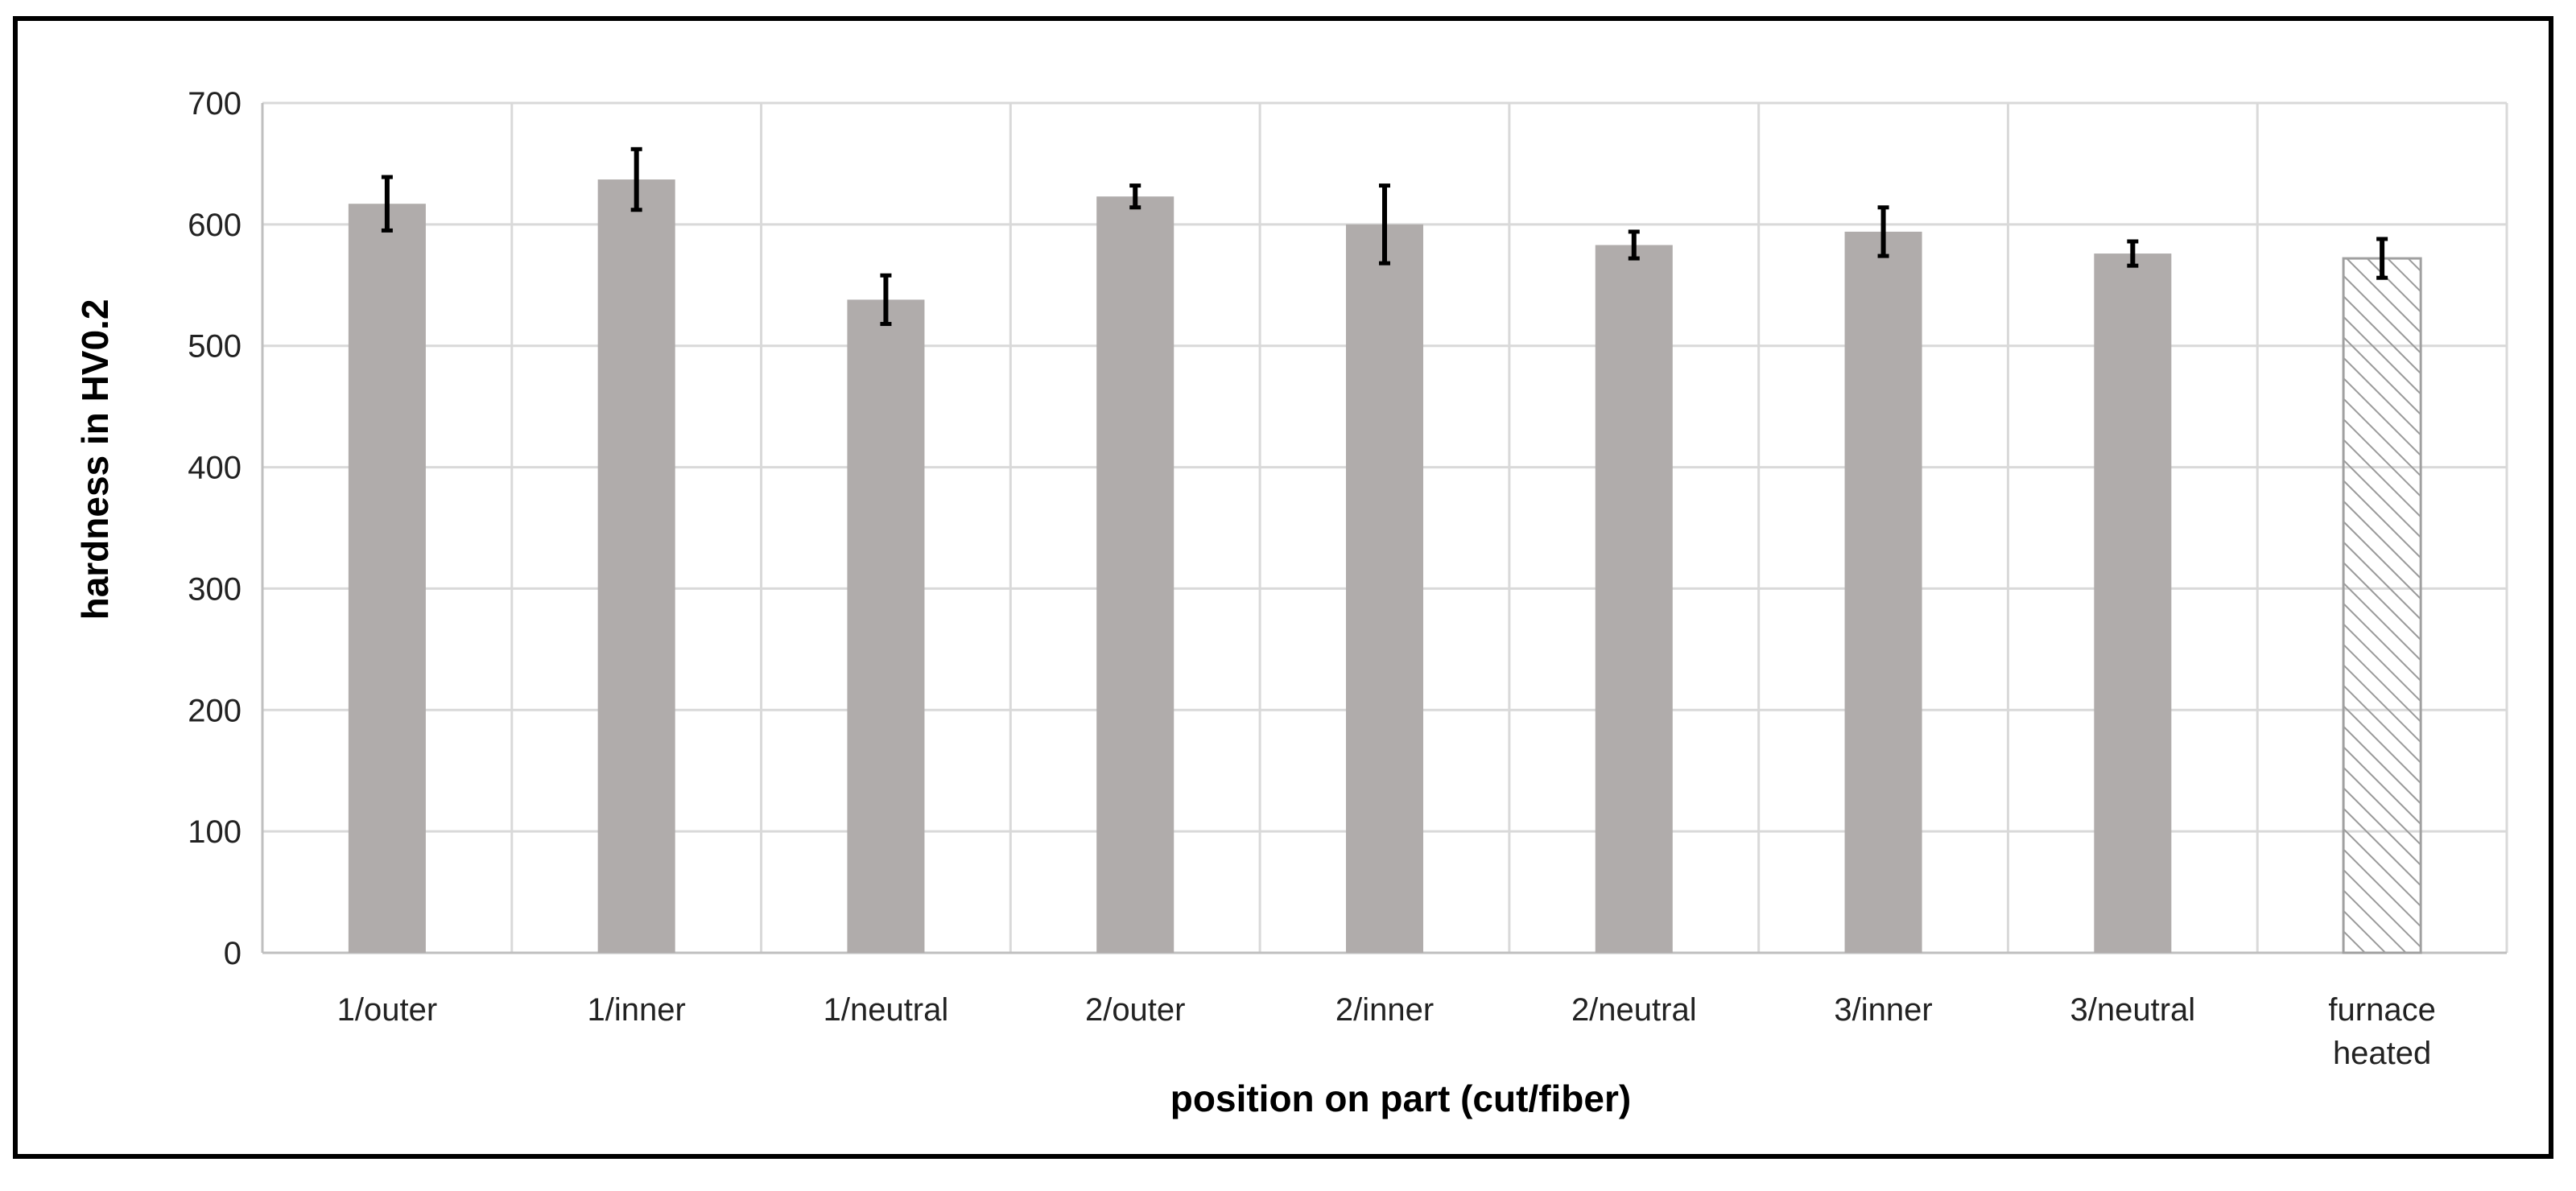  I want to click on x-tick-label: furnace heated, so click(2381, 1031).